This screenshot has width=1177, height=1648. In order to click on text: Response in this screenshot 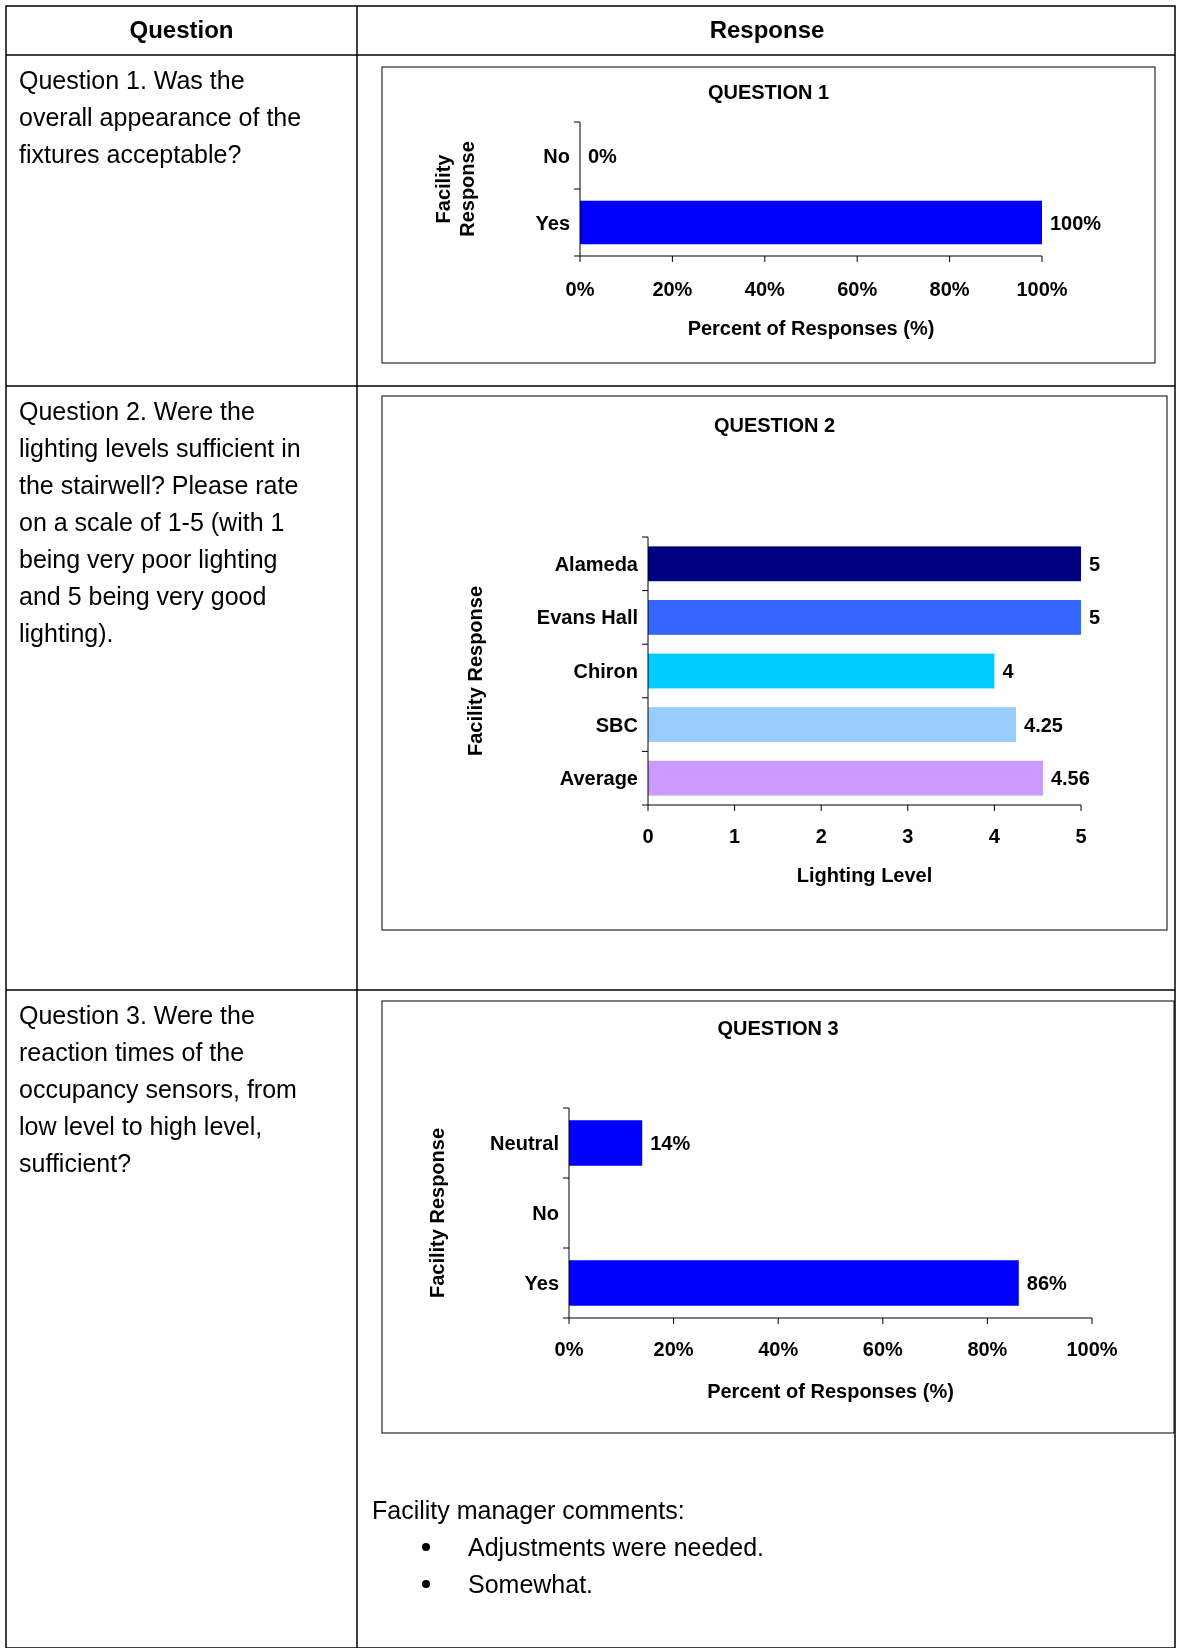, I will do `click(767, 30)`.